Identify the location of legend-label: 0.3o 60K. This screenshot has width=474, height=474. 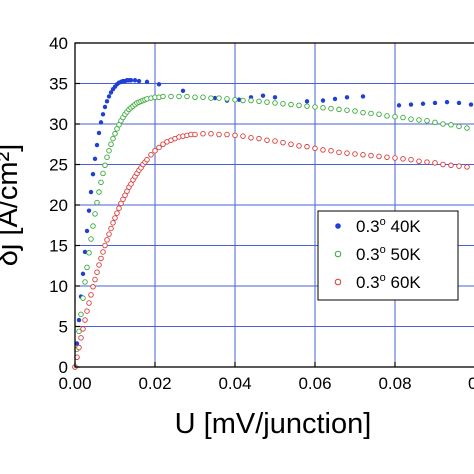
(388, 282).